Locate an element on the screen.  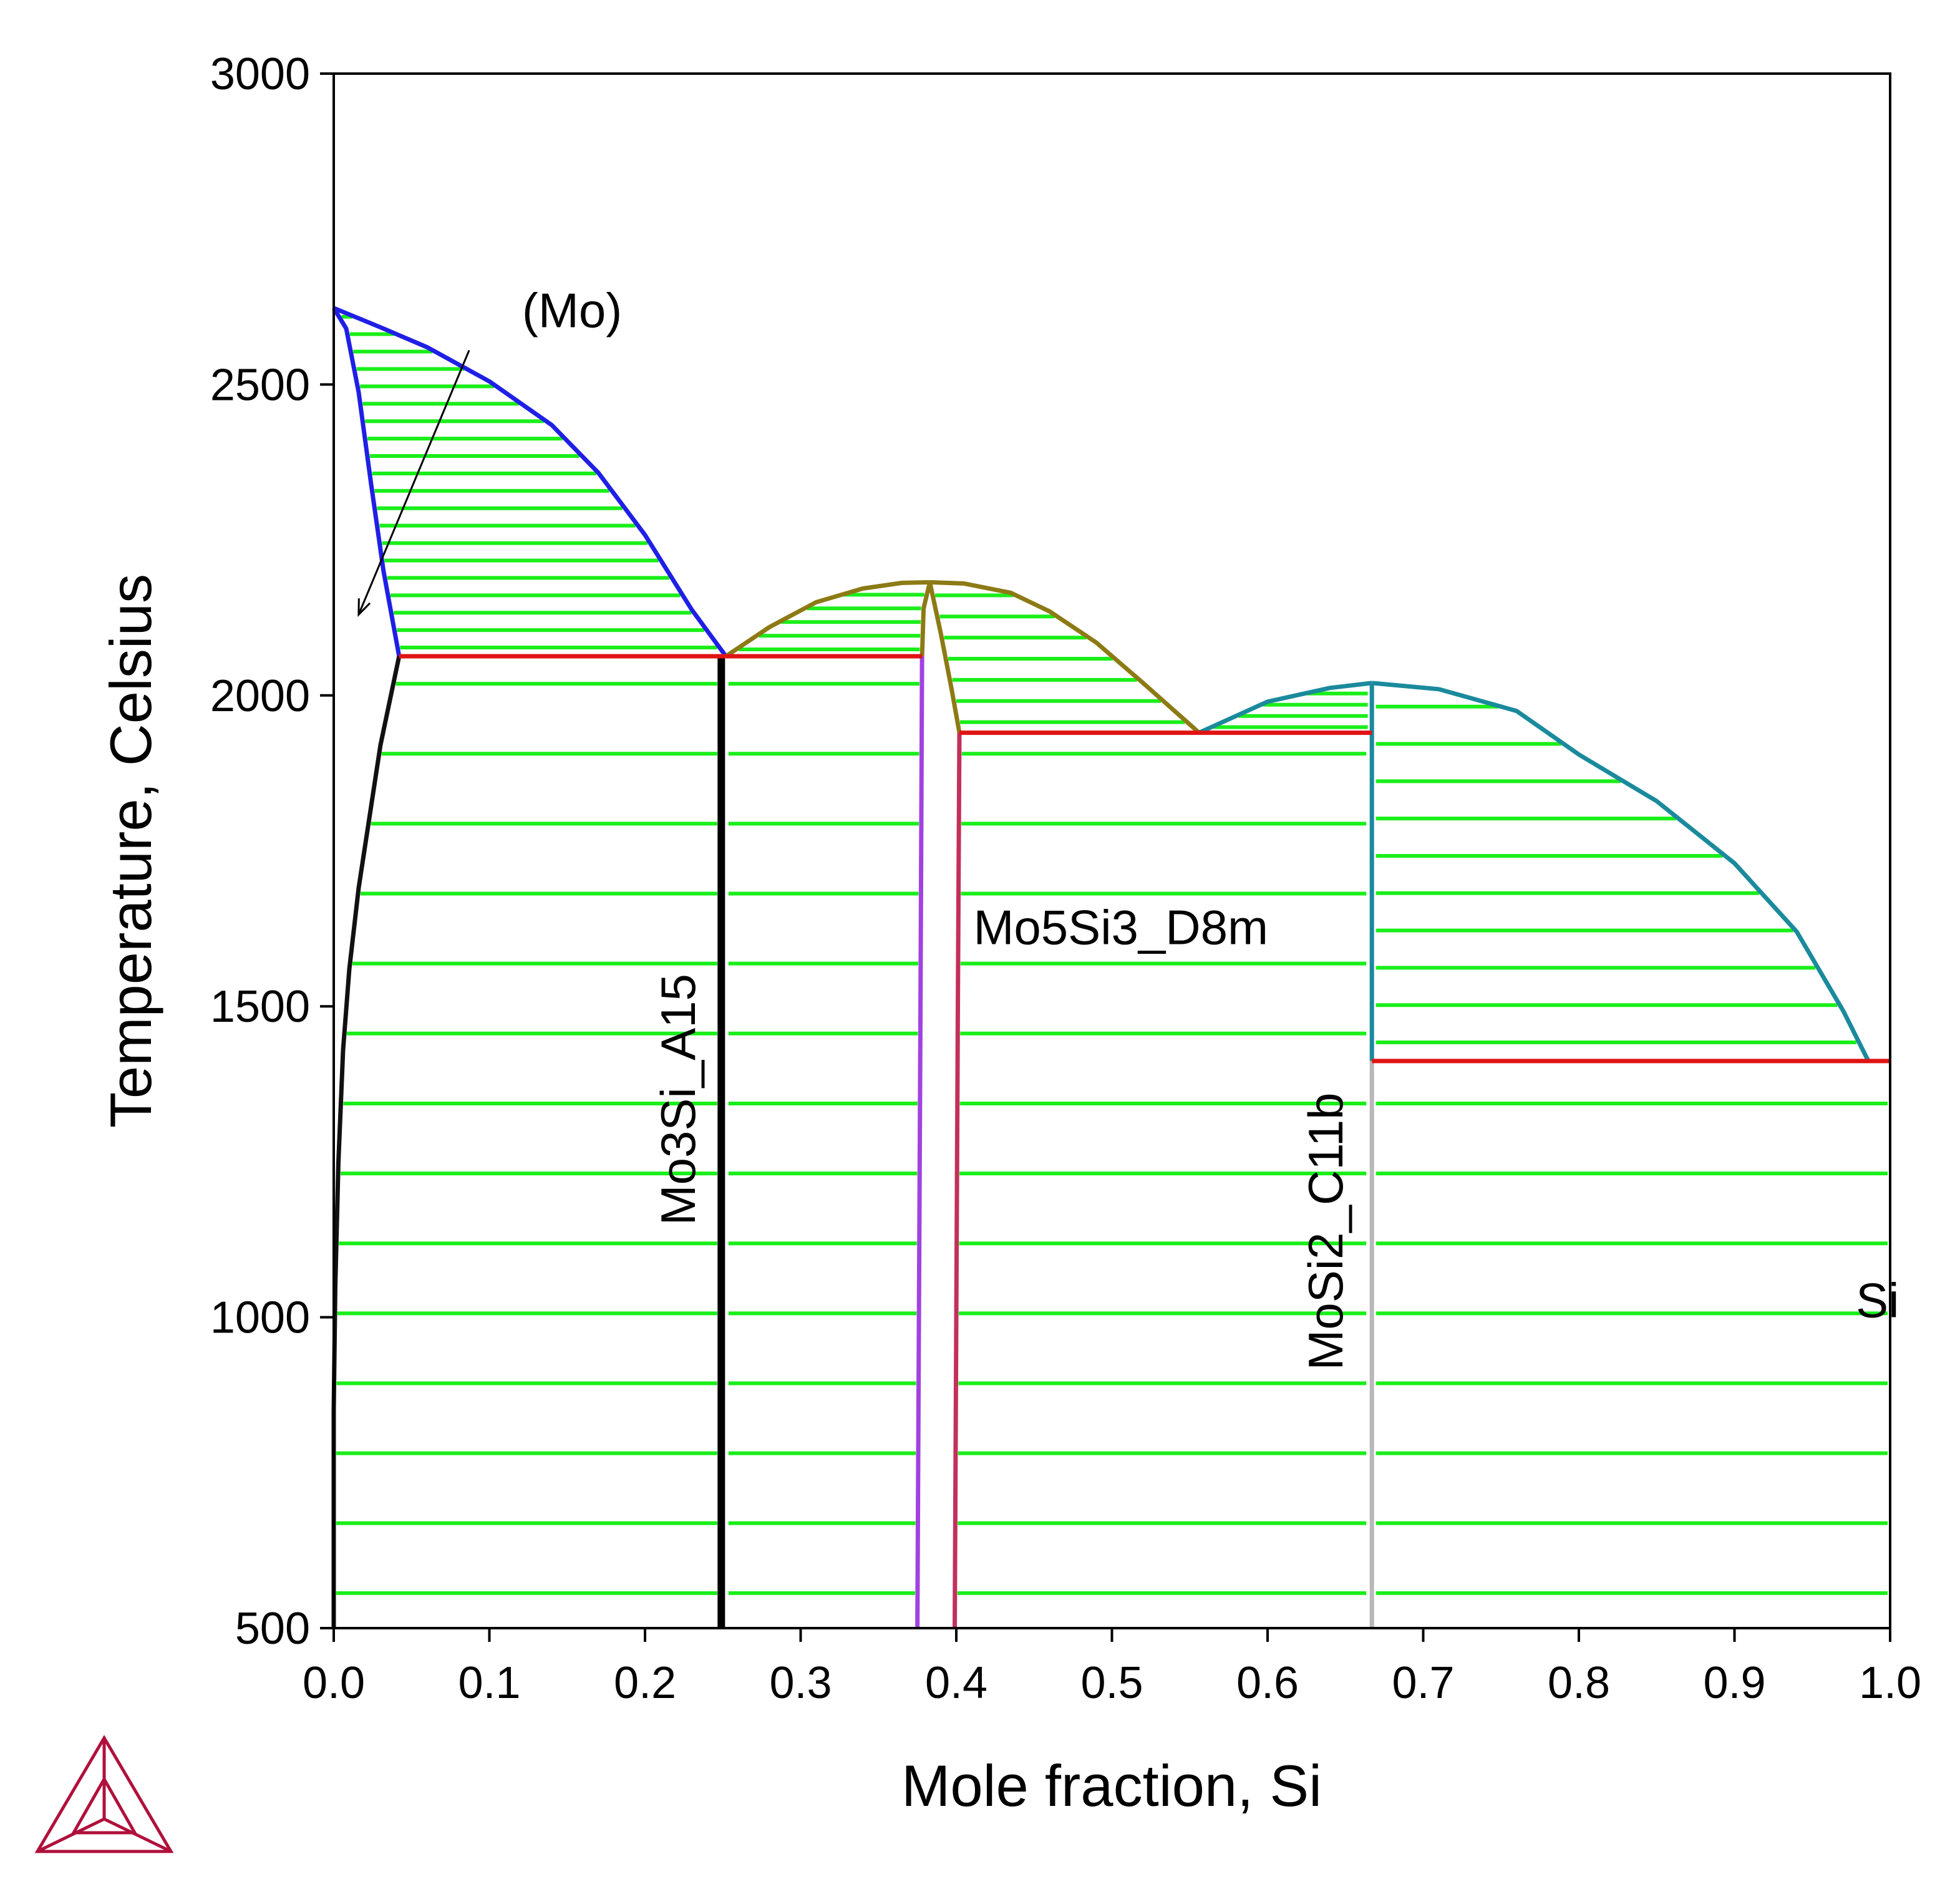
phase-label: Mo3Si_A15 is located at coordinates (678, 1099).